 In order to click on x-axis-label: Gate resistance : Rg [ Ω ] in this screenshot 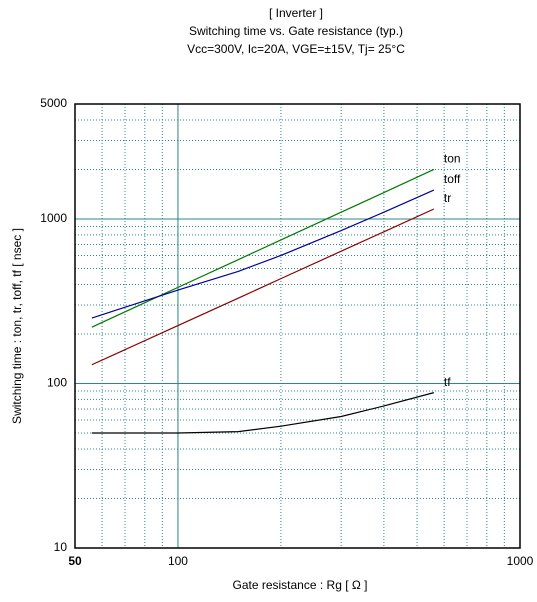, I will do `click(299, 585)`.